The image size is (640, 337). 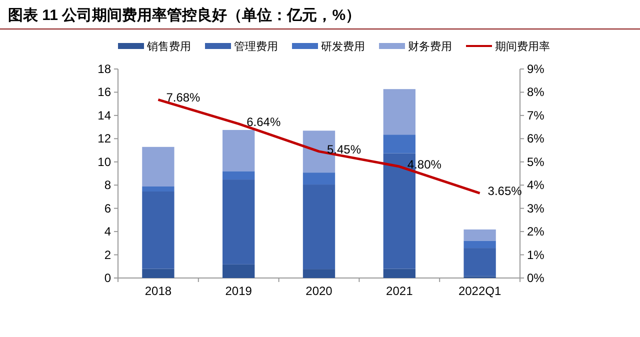 What do you see at coordinates (343, 46) in the screenshot?
I see `legend-label: 研发费用` at bounding box center [343, 46].